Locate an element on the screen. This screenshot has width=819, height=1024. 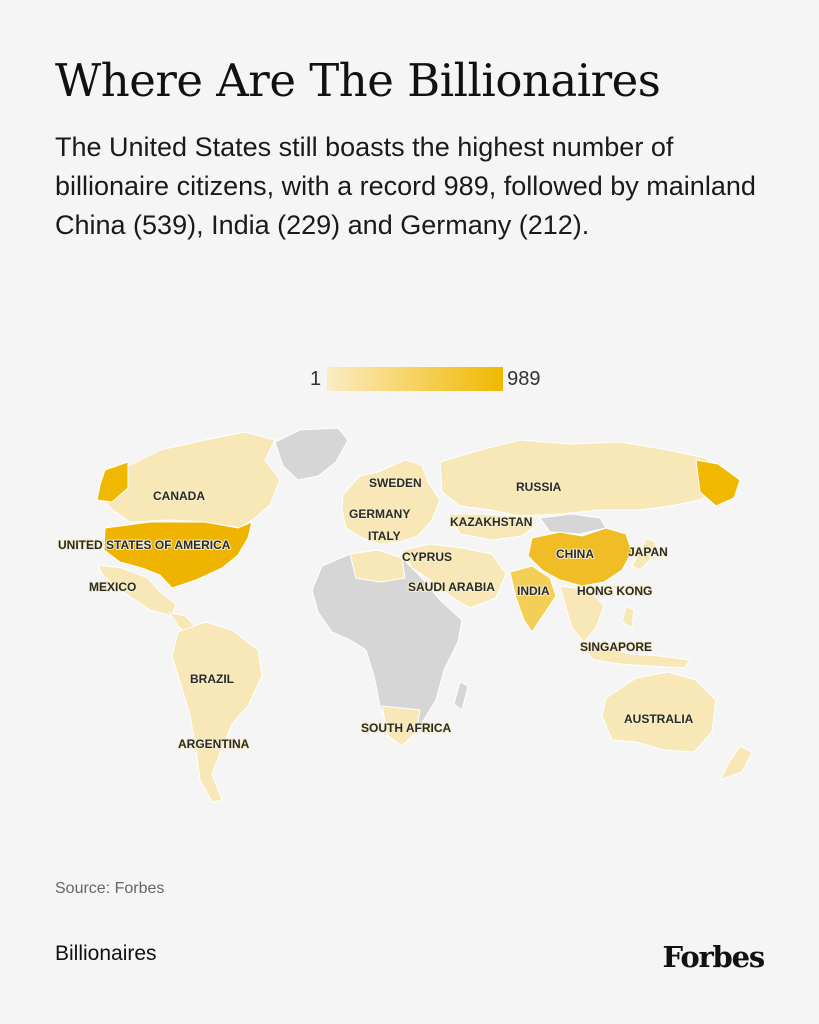
label-india: INDIA is located at coordinates (533, 591).